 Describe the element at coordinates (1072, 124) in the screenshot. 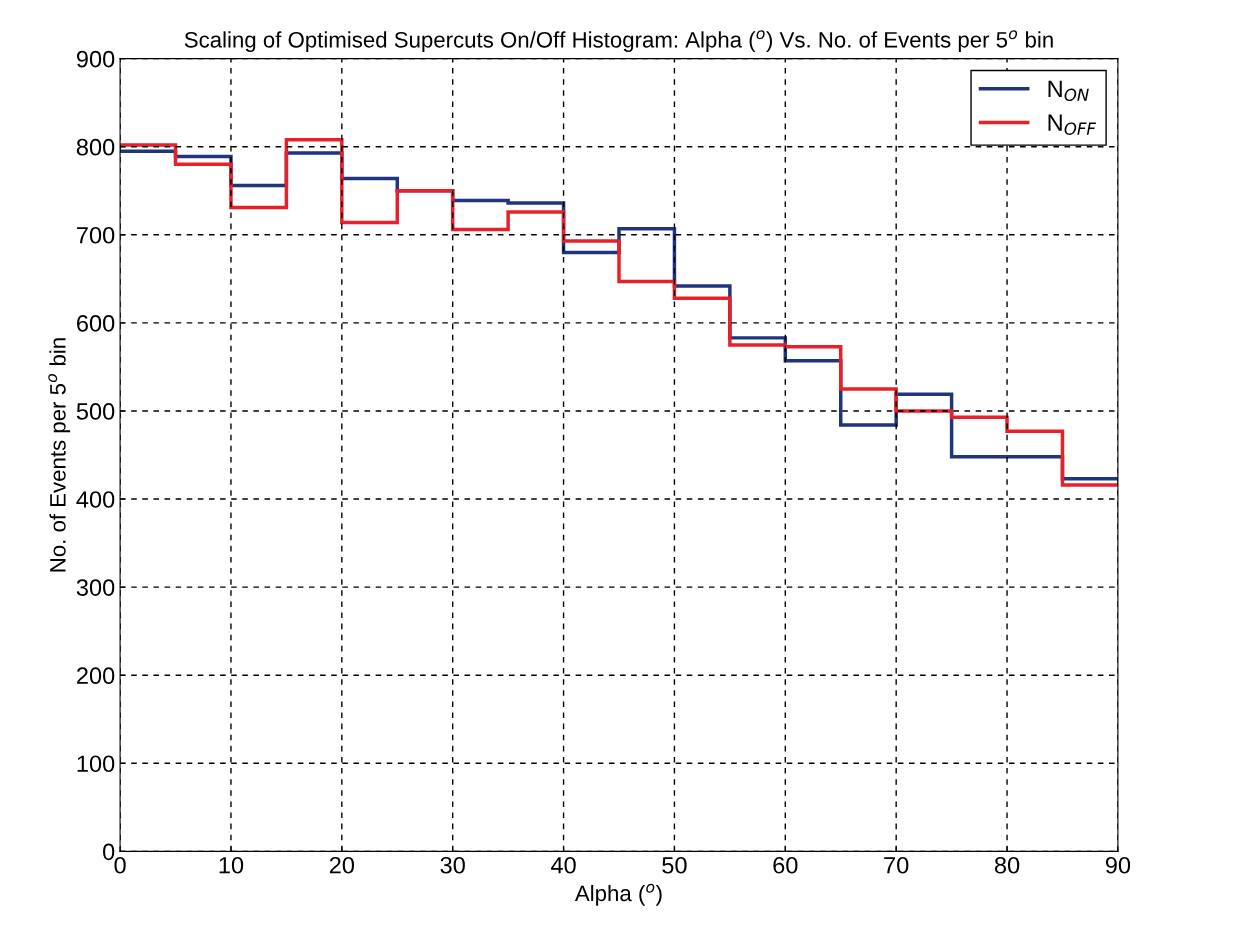

I see `legend-label: N$_{OFF}$` at that location.